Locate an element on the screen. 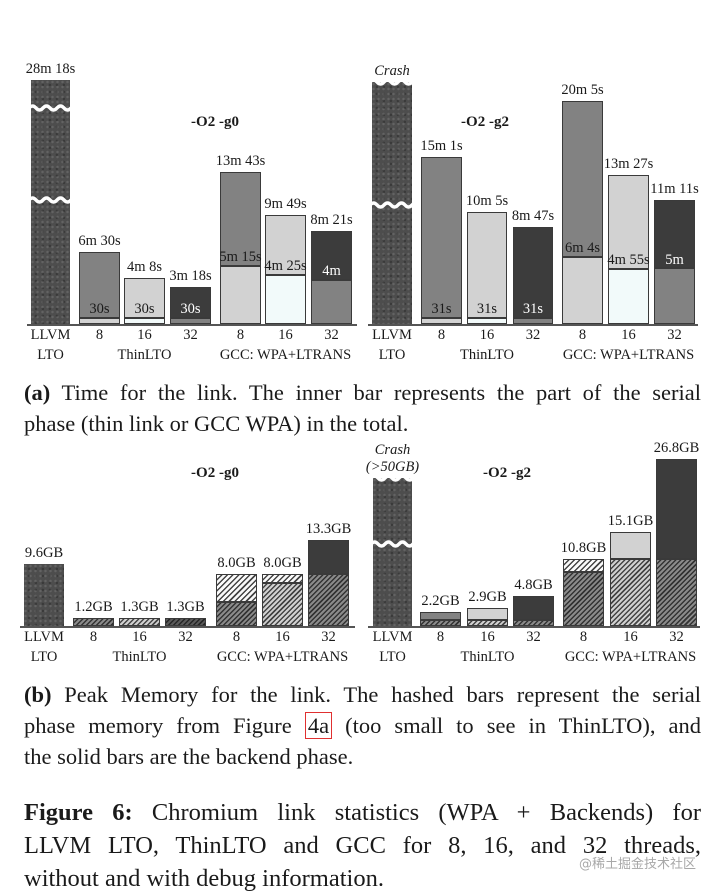  chart-title: -O2 -g0 is located at coordinates (215, 473).